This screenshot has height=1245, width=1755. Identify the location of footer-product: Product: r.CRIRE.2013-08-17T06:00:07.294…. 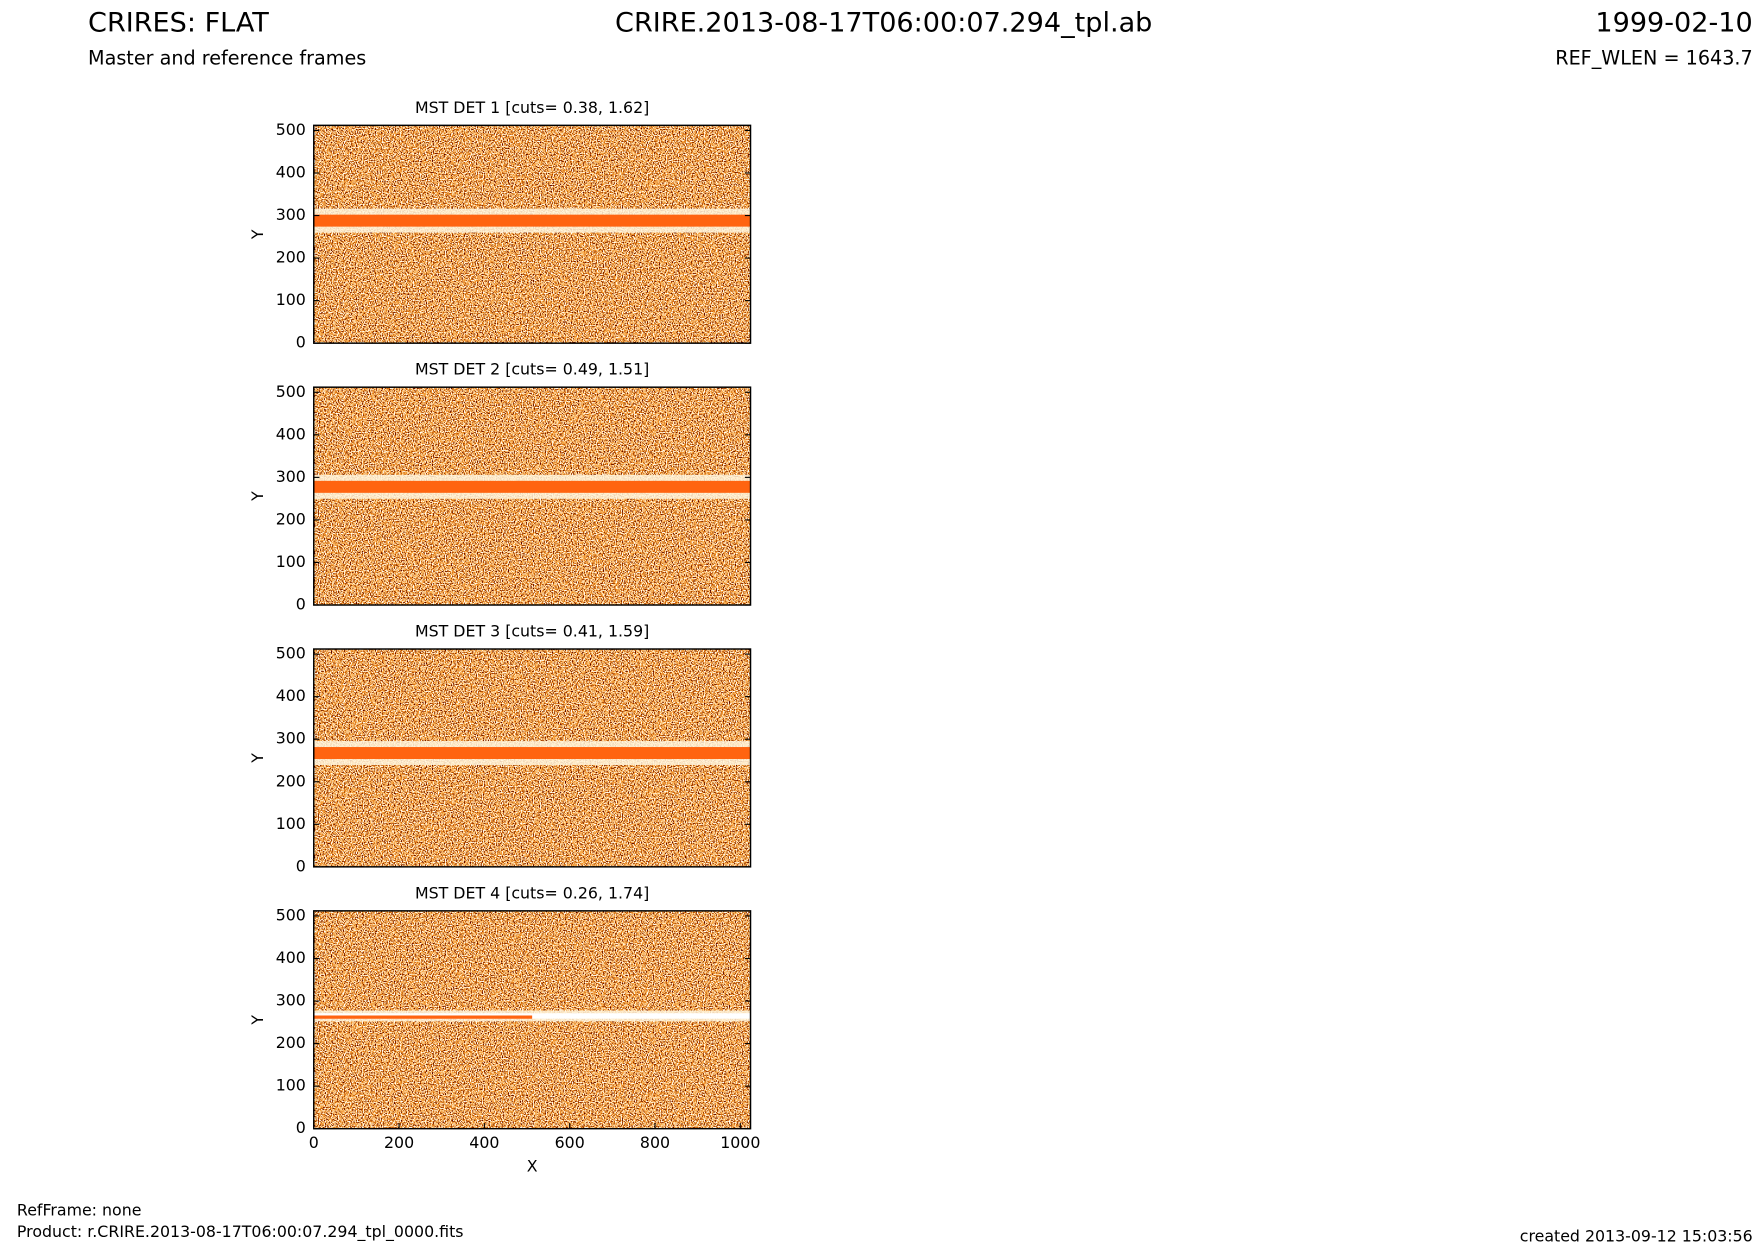
(240, 1232).